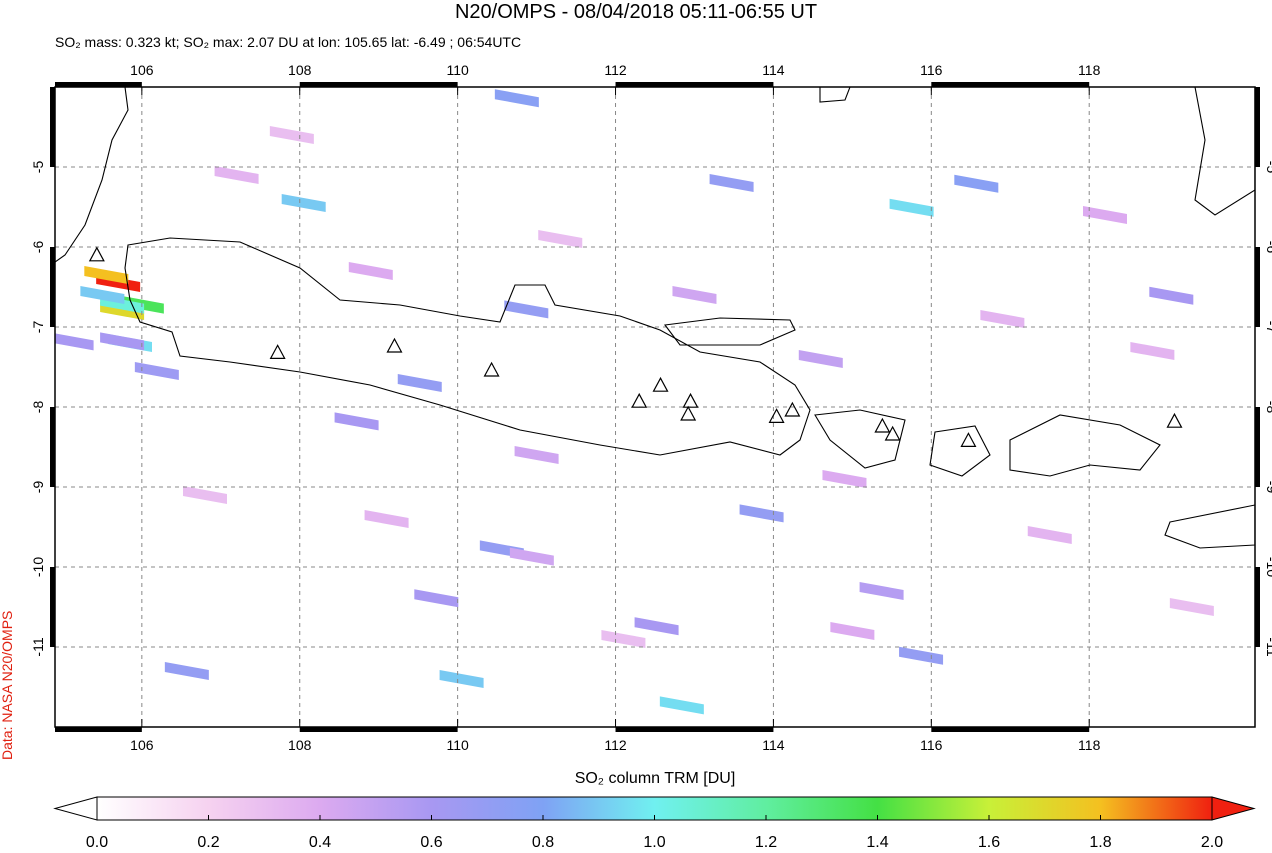 This screenshot has height=853, width=1272. What do you see at coordinates (766, 842) in the screenshot?
I see `colorbar-tick-label: 1.2` at bounding box center [766, 842].